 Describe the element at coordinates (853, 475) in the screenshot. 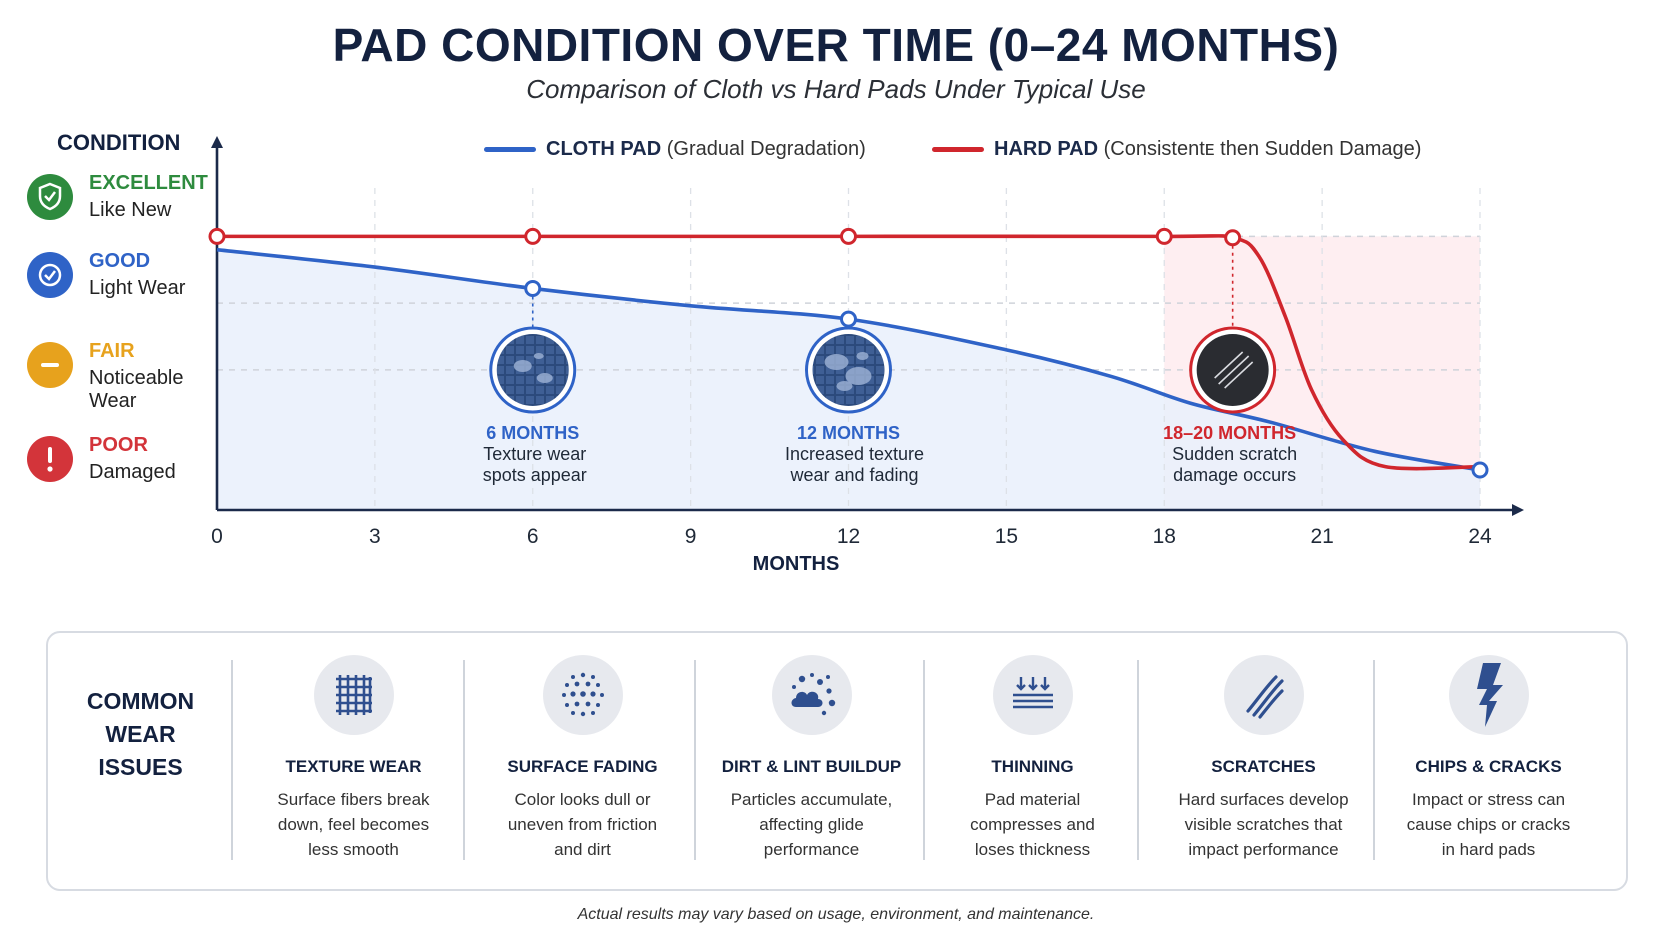

I see `annotation-text: wear and fading` at that location.